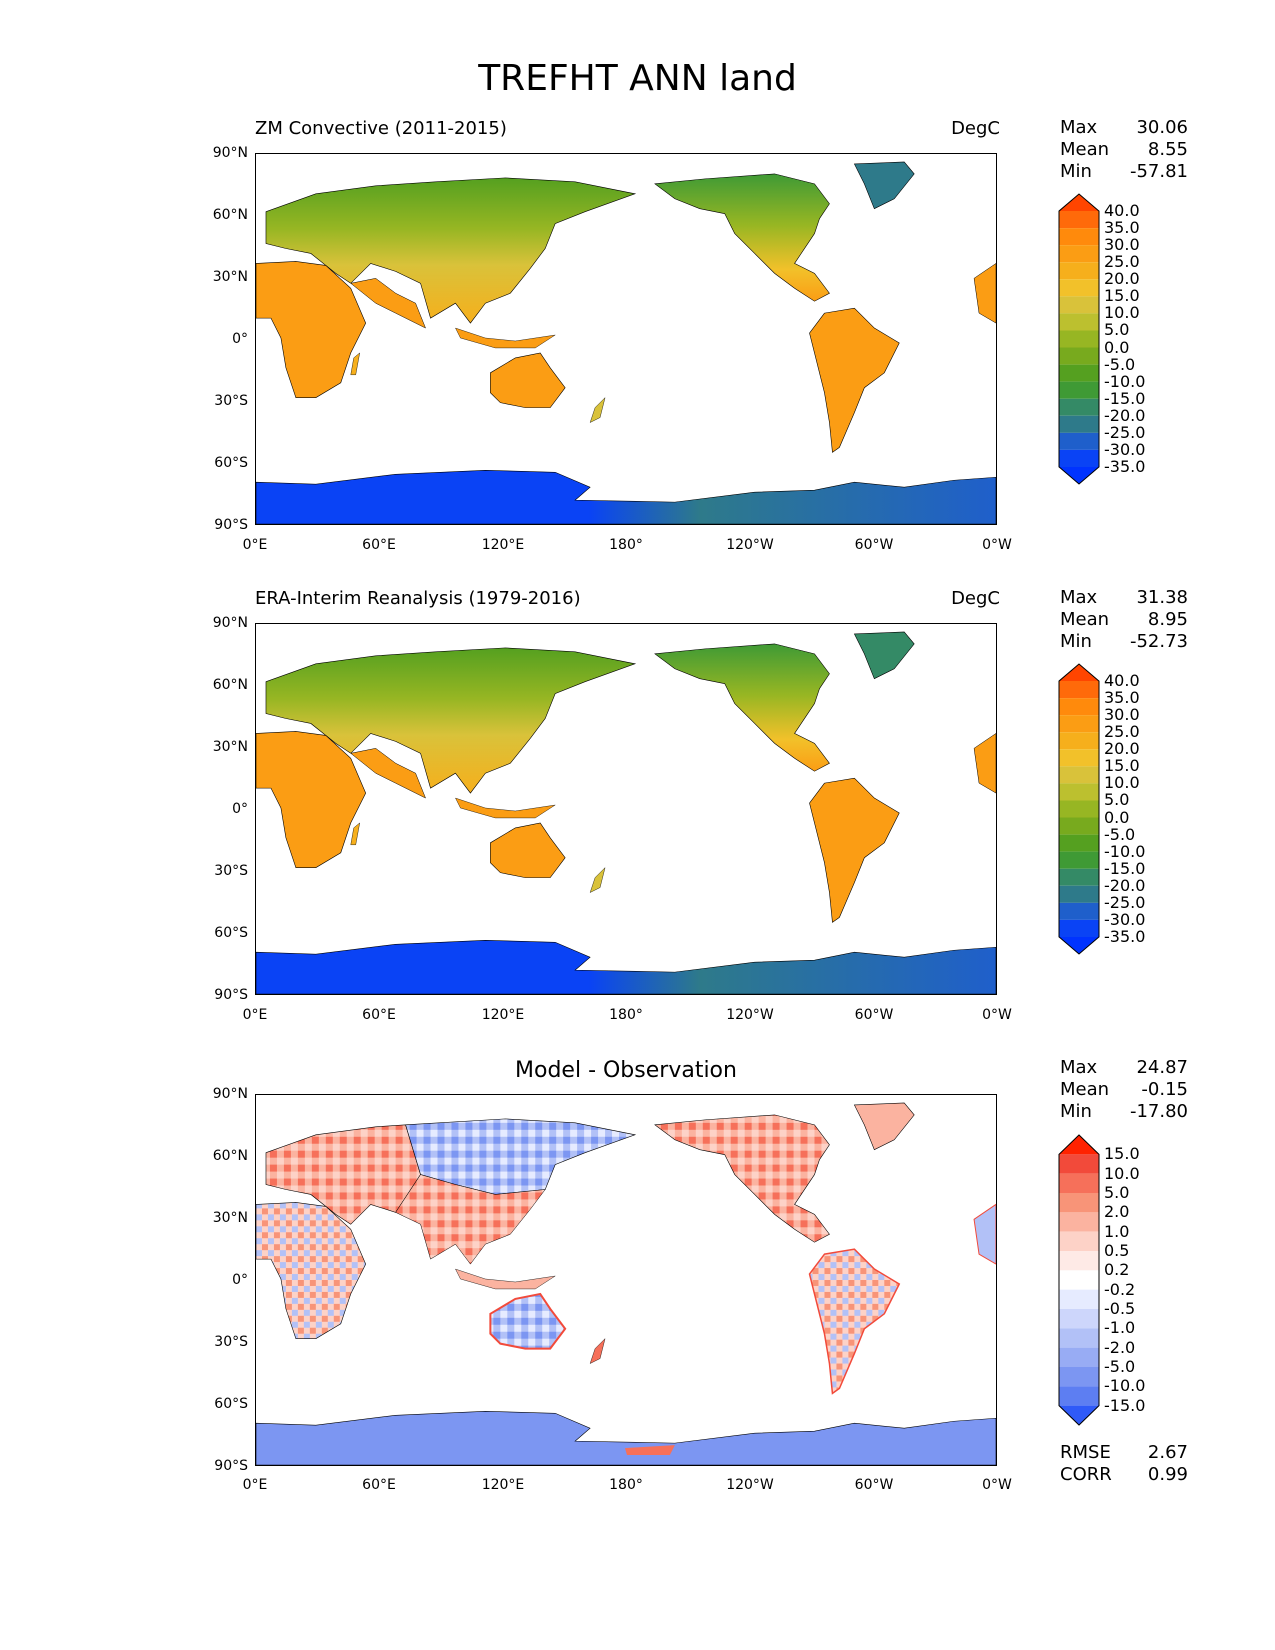  Describe the element at coordinates (311, 1270) in the screenshot. I see `africa` at that location.